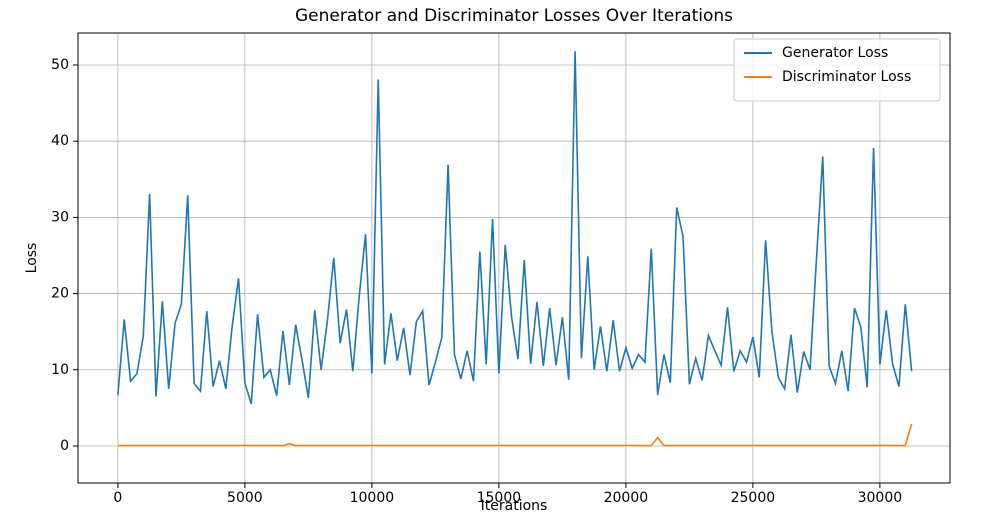  I want to click on y-tick-label: 10, so click(60, 370).